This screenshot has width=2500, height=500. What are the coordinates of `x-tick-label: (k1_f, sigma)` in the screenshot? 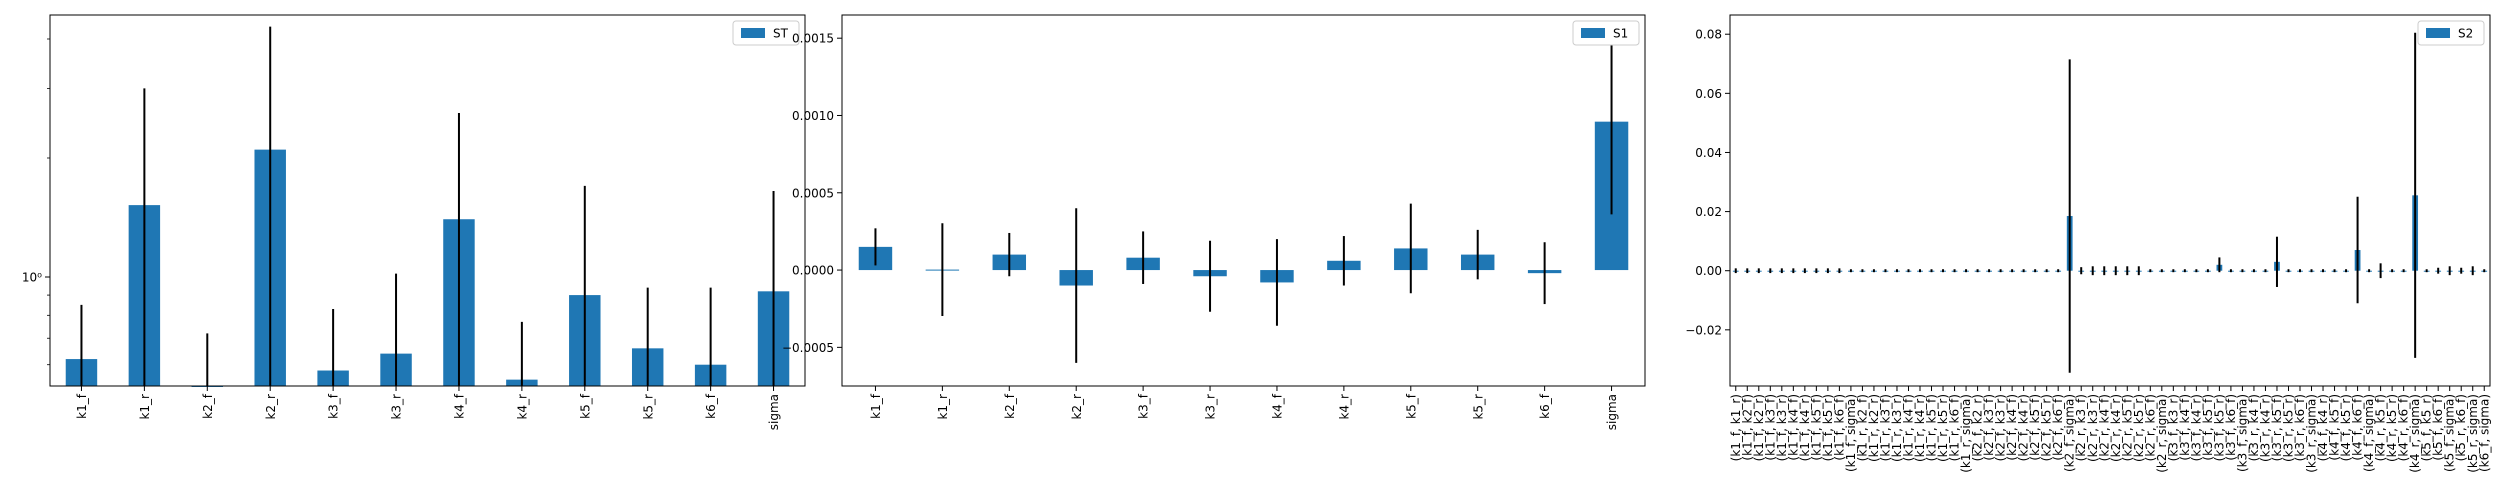 It's located at (1851, 433).